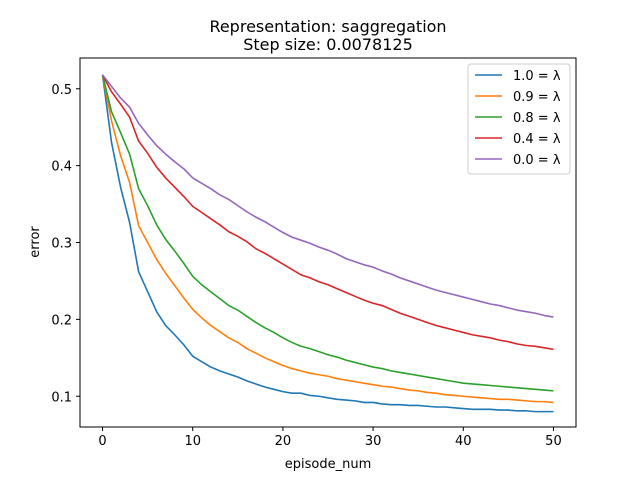 This screenshot has width=640, height=480. I want to click on x-tick-label: 30, so click(373, 441).